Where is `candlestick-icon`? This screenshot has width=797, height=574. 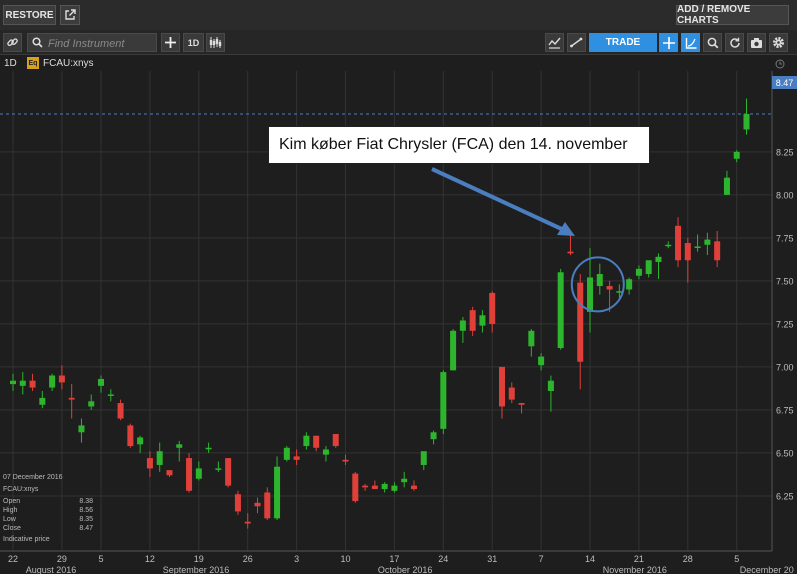 candlestick-icon is located at coordinates (215, 42).